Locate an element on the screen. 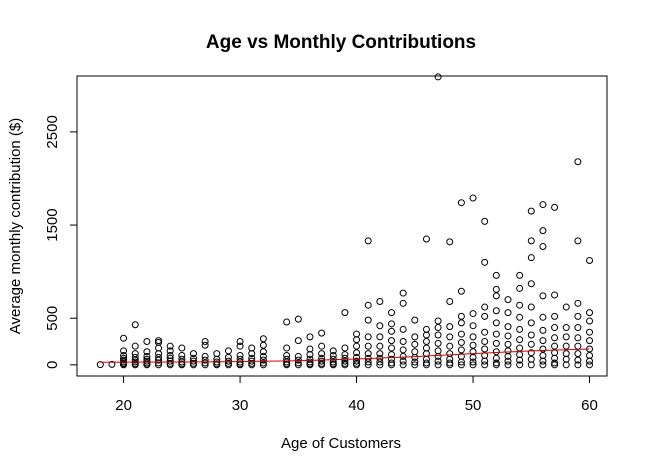  trend-line is located at coordinates (345, 355).